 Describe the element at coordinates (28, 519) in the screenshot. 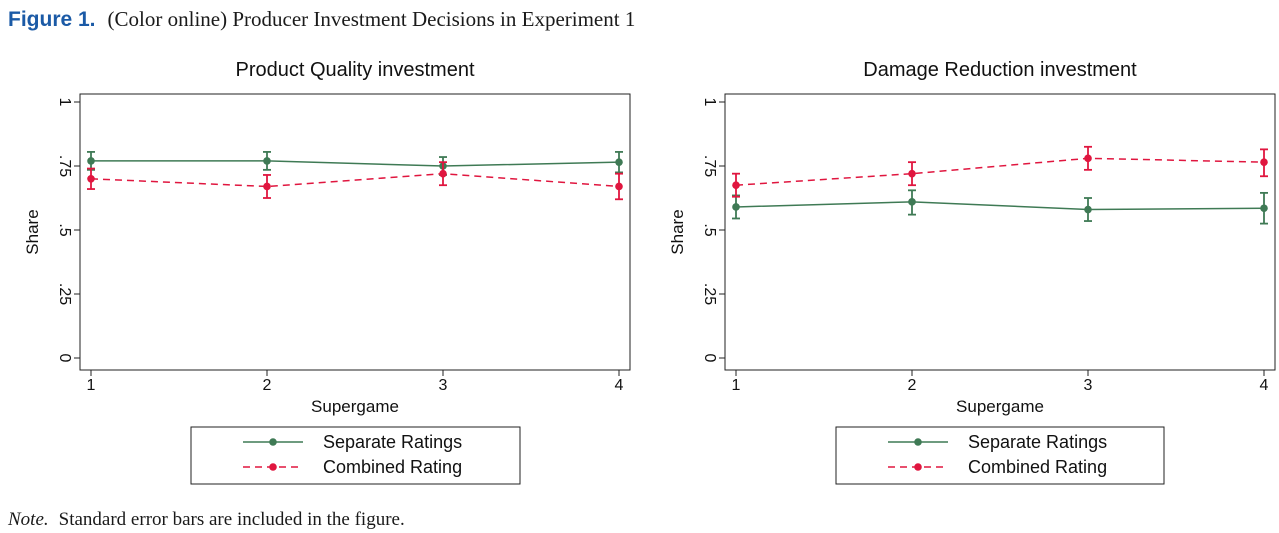

I see `note-label: Note.` at that location.